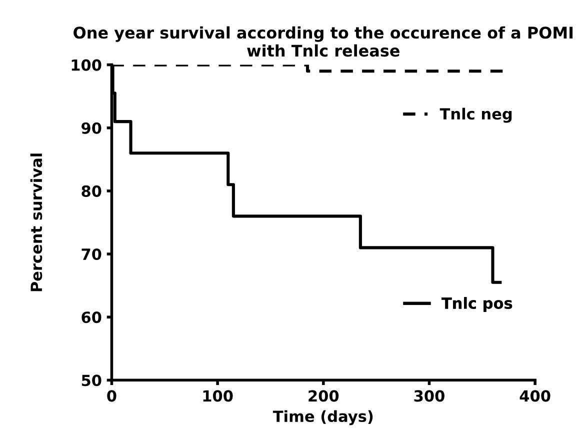  What do you see at coordinates (92, 380) in the screenshot?
I see `y-tick-label: 50` at bounding box center [92, 380].